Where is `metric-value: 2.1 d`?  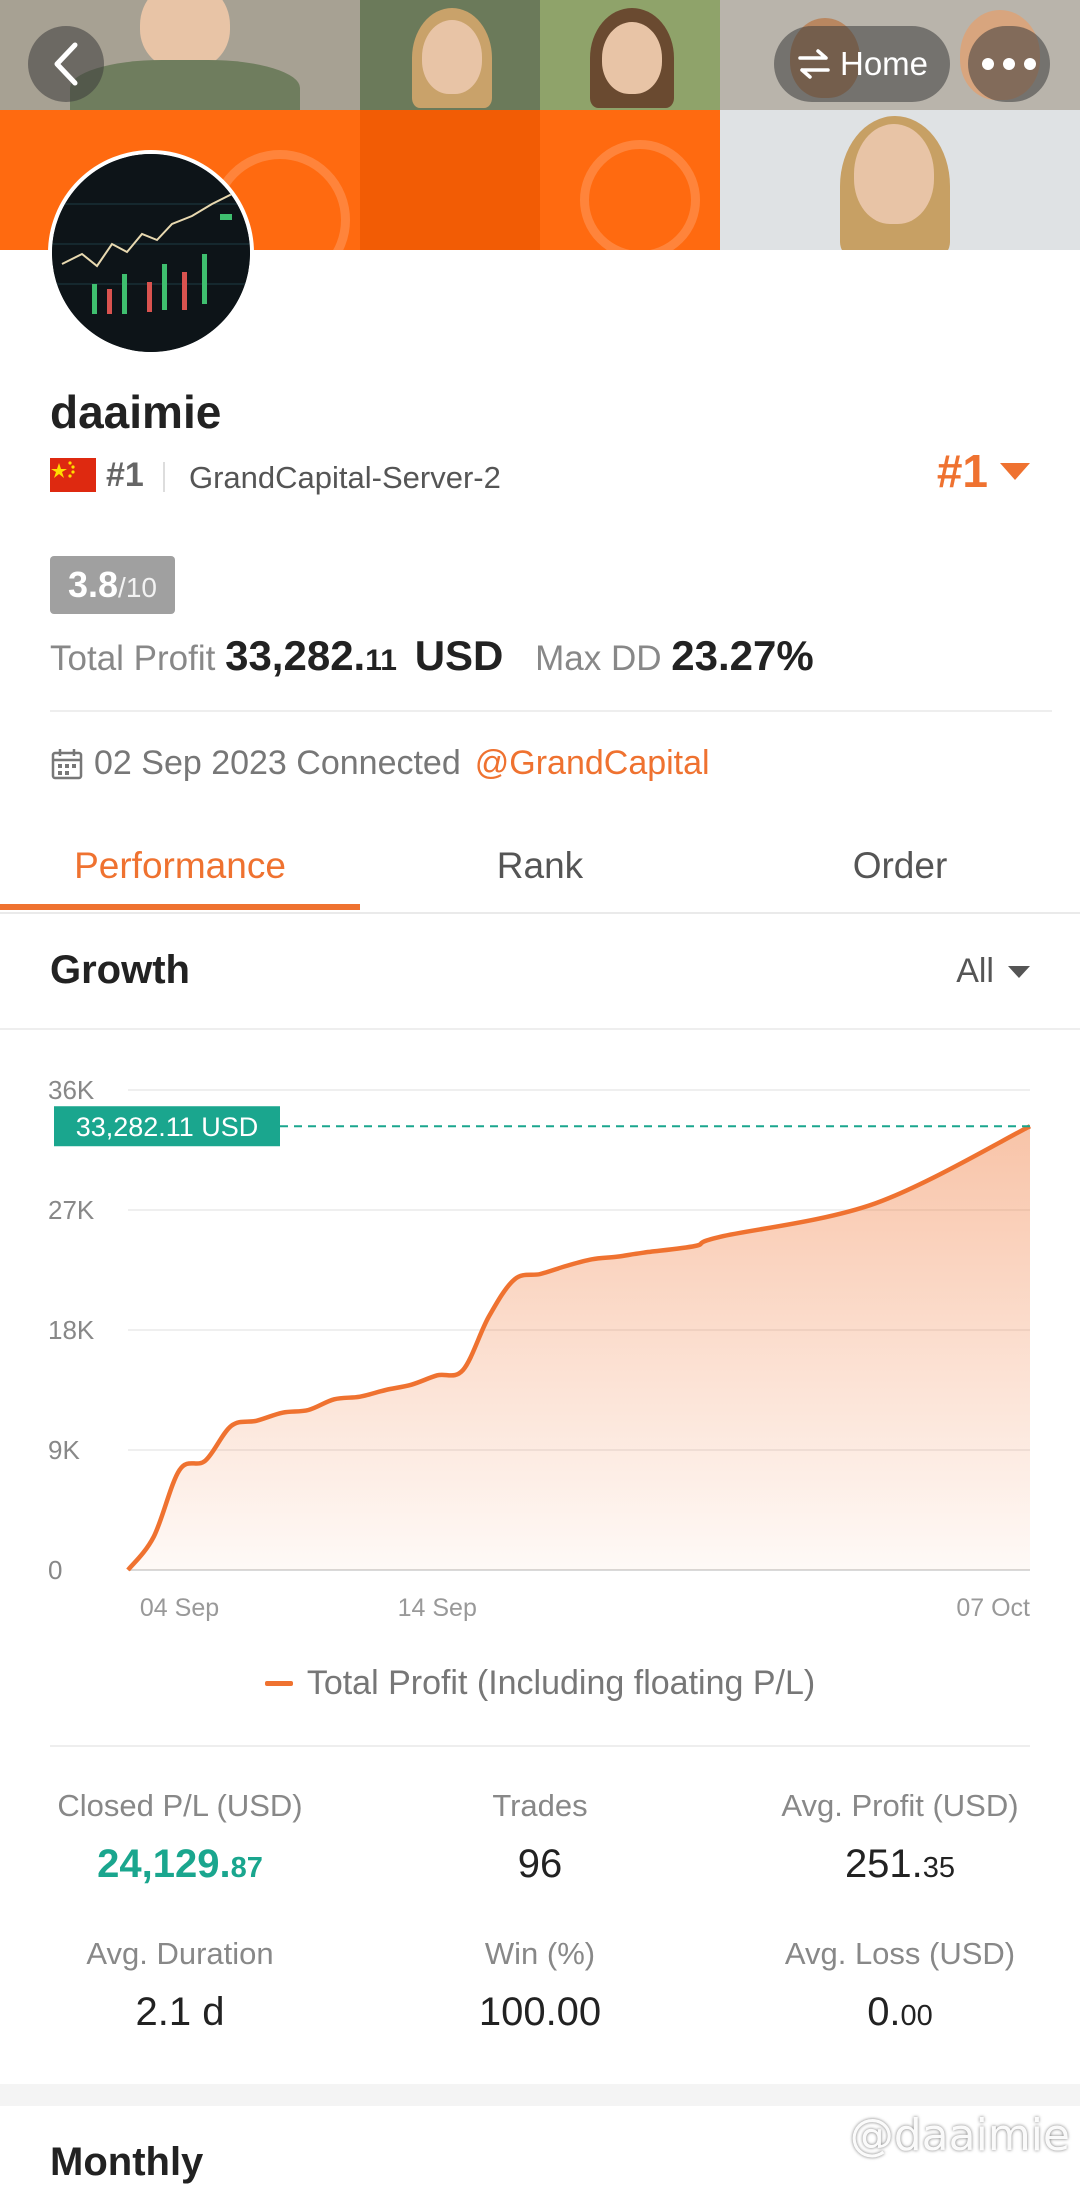
metric-value: 2.1 d is located at coordinates (180, 2012).